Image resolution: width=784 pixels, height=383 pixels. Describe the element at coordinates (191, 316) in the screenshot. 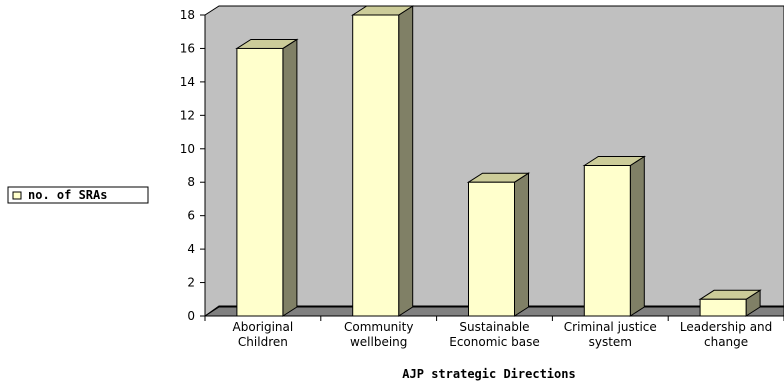

I see `y-tick-label: 0` at that location.